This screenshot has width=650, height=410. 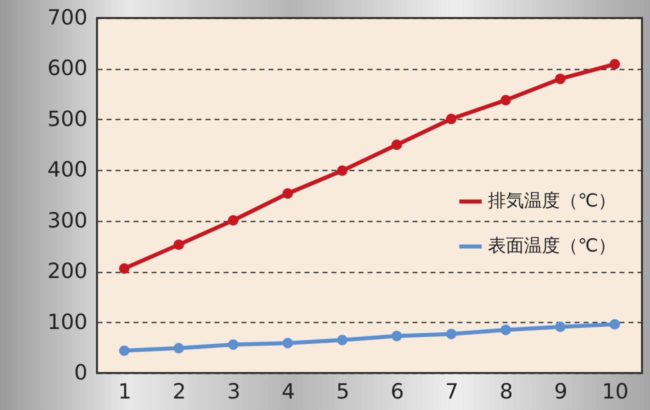 What do you see at coordinates (561, 392) in the screenshot?
I see `x-tick-label: 9` at bounding box center [561, 392].